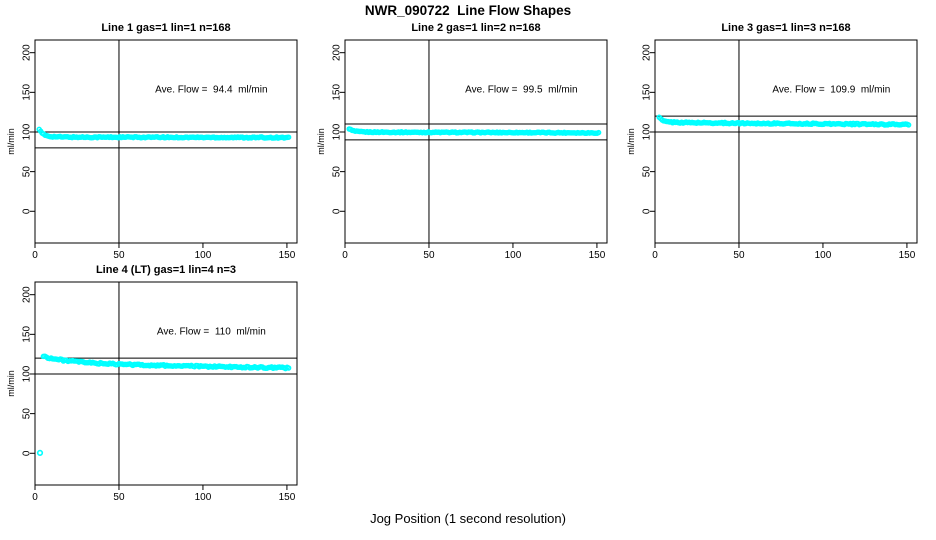 The height and width of the screenshot is (540, 936). What do you see at coordinates (476, 28) in the screenshot?
I see `subplot-title-line-2: Line 2 gas=1 lin=2 n=168` at bounding box center [476, 28].